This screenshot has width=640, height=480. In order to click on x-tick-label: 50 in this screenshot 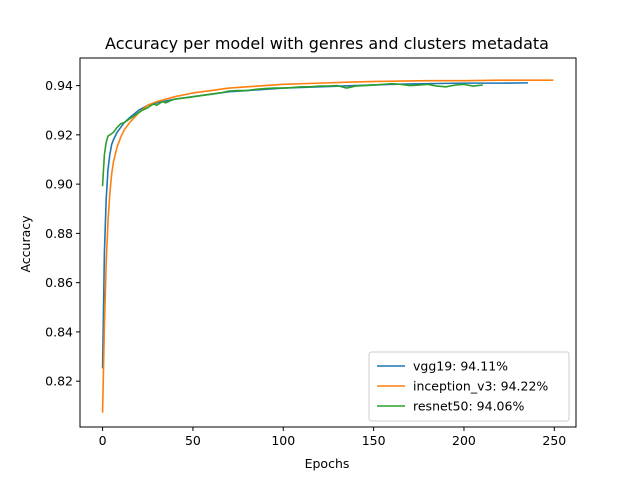, I will do `click(193, 440)`.